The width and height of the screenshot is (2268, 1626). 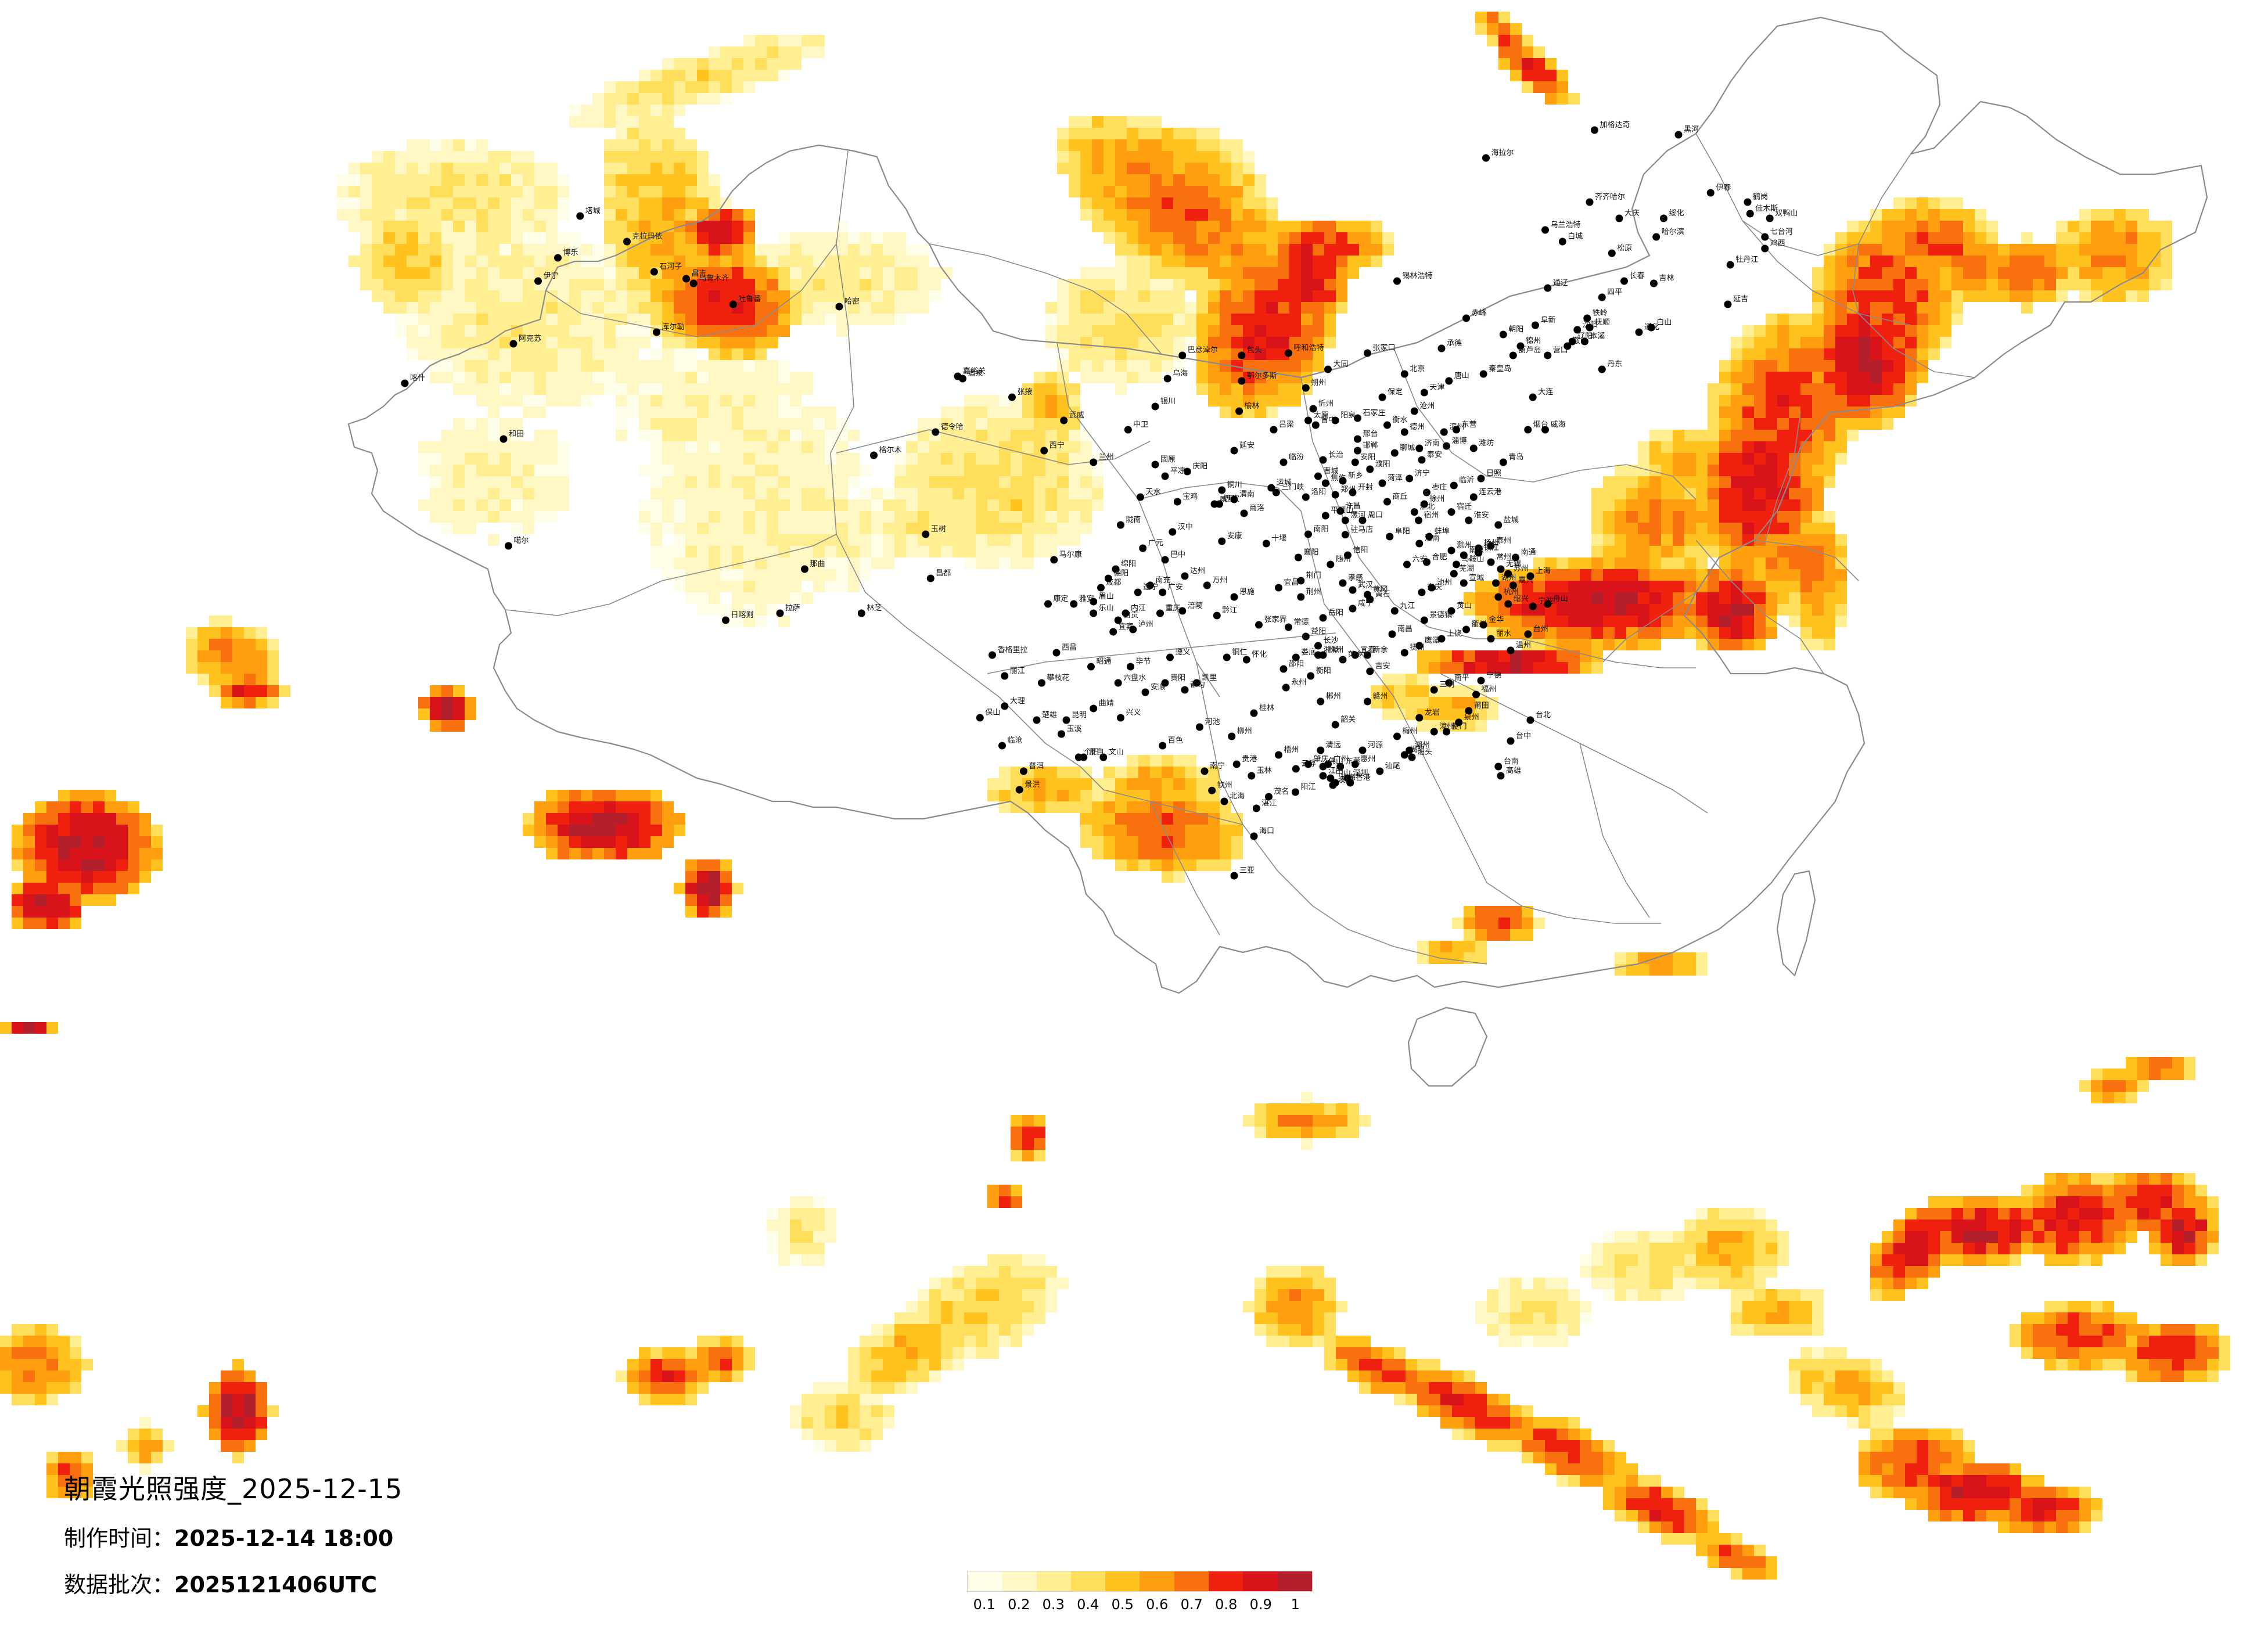 I want to click on city-name: 中卫, so click(x=1140, y=424).